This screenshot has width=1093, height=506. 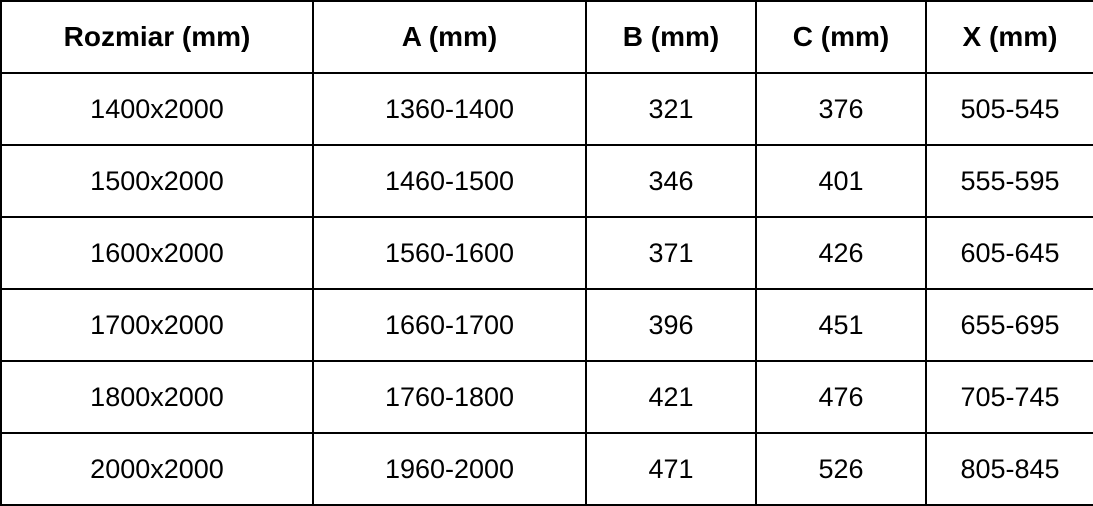 I want to click on cell-b: 346, so click(x=671, y=181).